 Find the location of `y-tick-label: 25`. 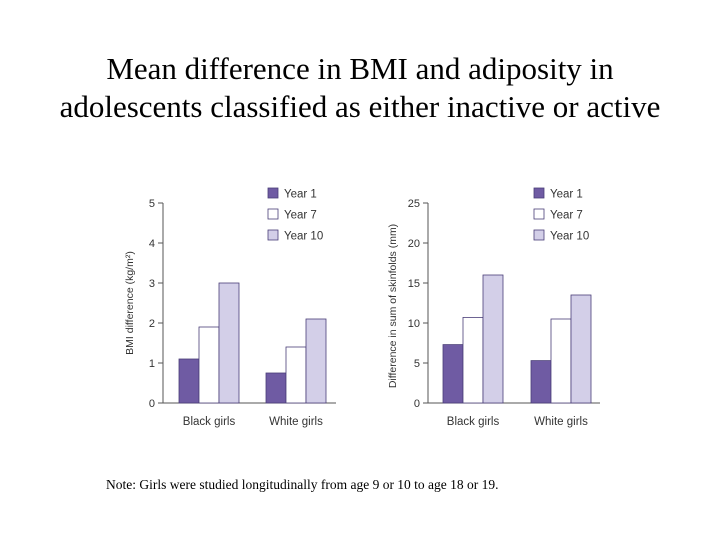

y-tick-label: 25 is located at coordinates (414, 204).